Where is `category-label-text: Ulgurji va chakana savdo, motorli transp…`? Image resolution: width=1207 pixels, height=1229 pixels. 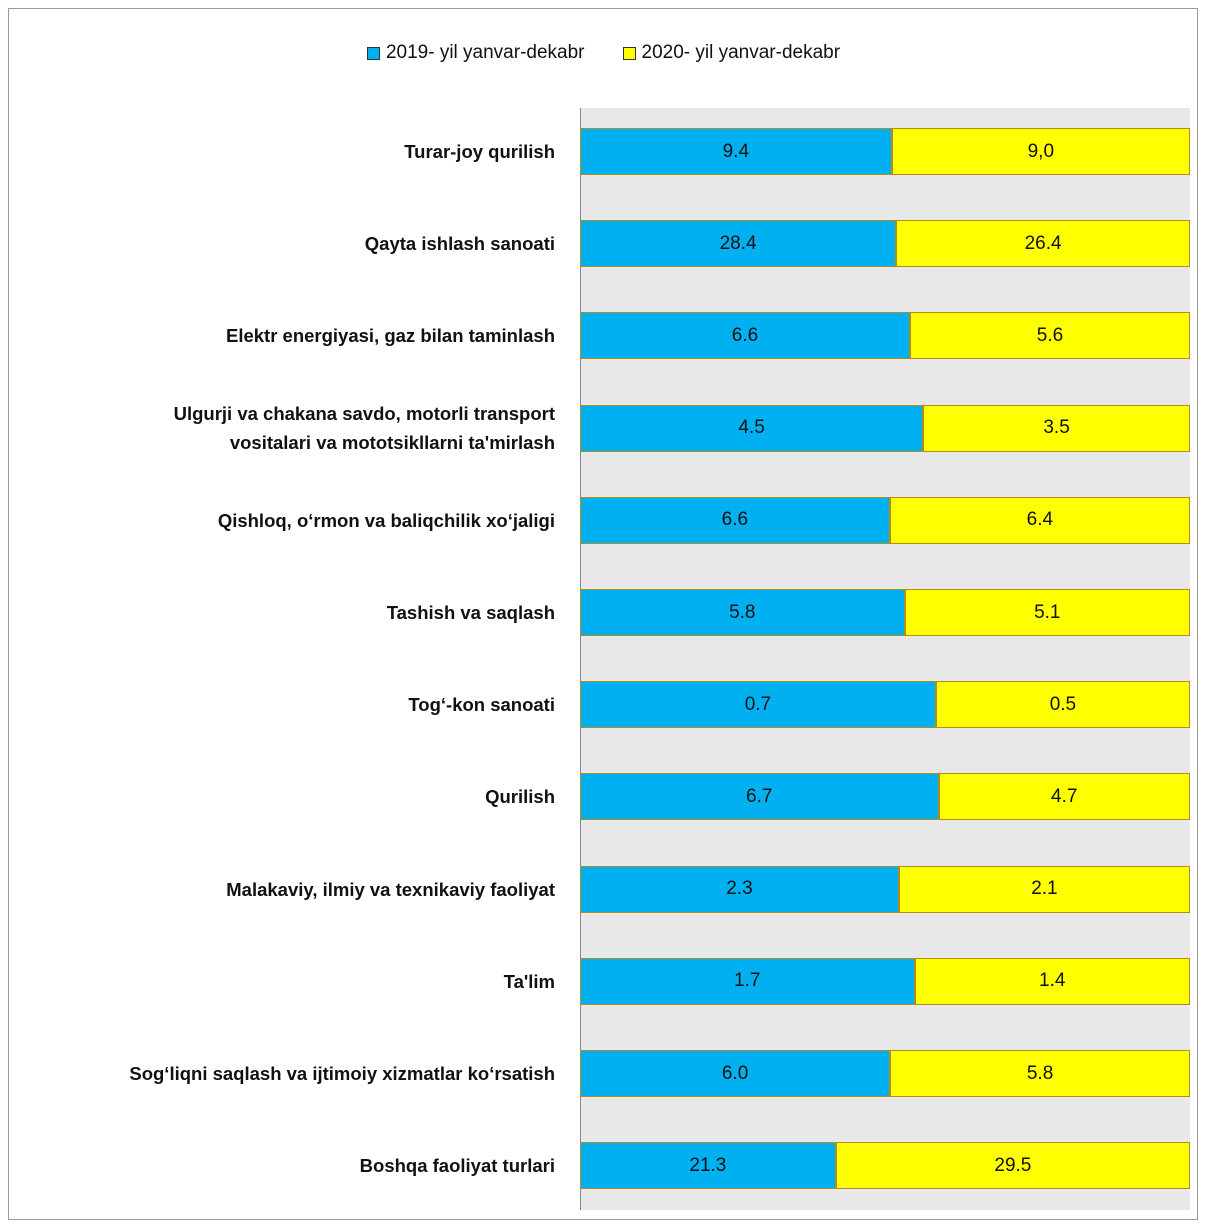
category-label-text: Ulgurji va chakana savdo, motorli transp… is located at coordinates (364, 428).